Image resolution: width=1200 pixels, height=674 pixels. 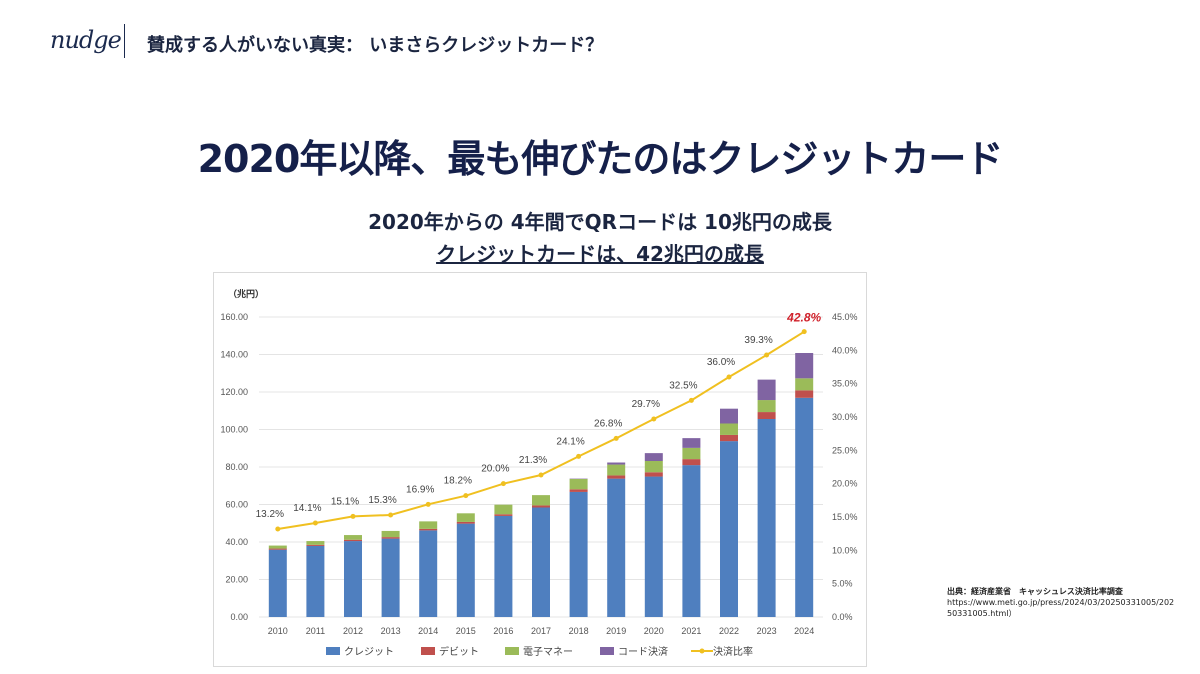 What do you see at coordinates (845, 317) in the screenshot?
I see `y2-tick-label: 45.0%` at bounding box center [845, 317].